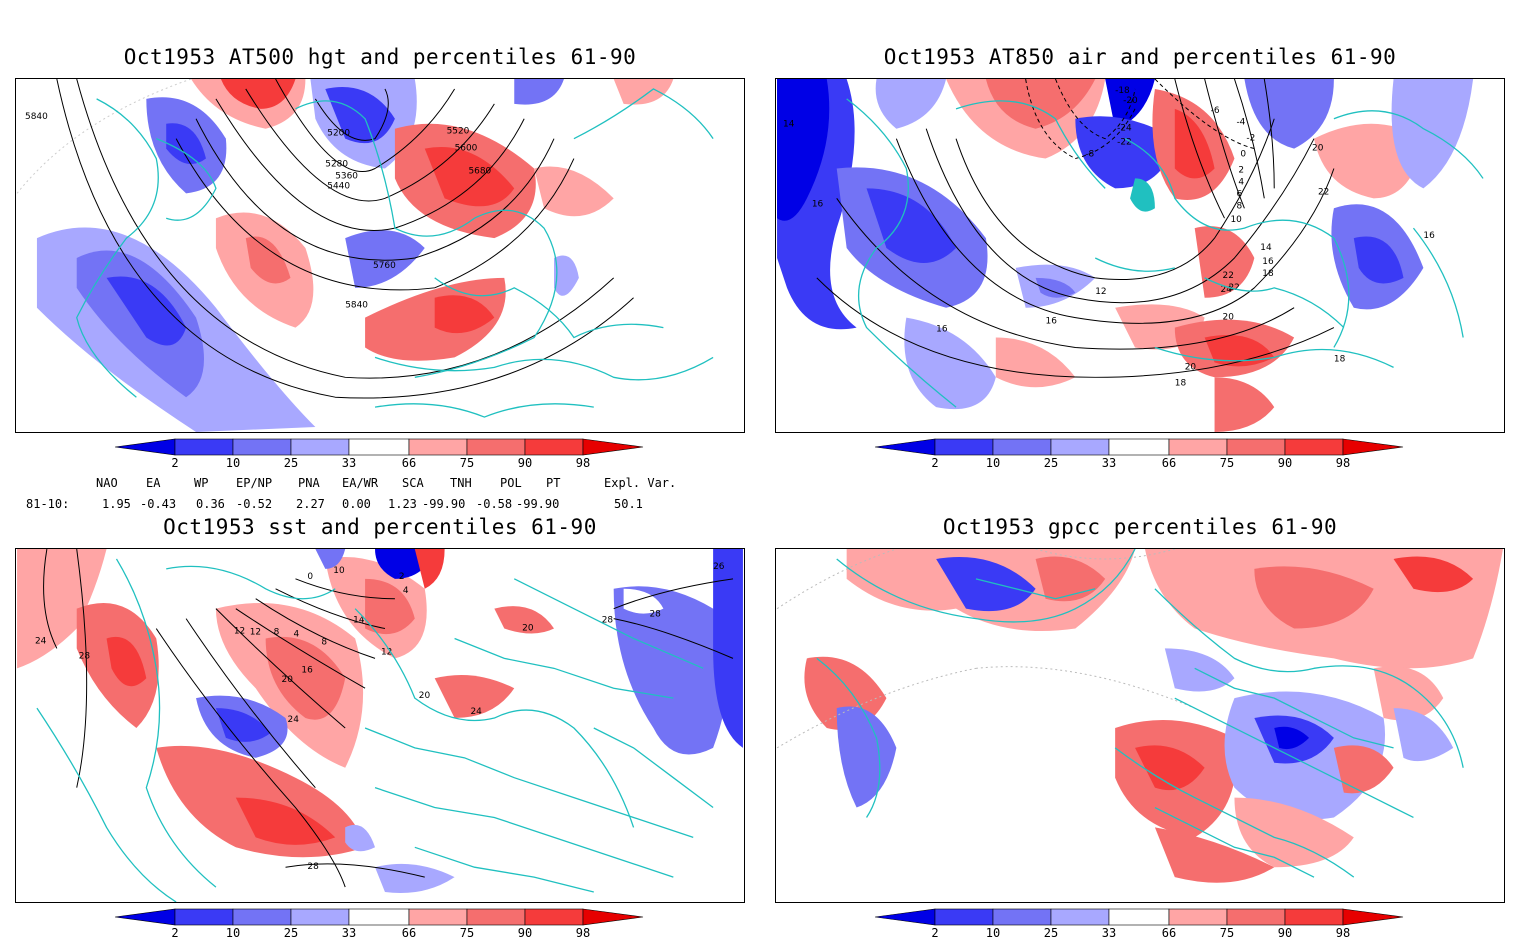  I want to click on colorbar-tick: 98, so click(1343, 462).